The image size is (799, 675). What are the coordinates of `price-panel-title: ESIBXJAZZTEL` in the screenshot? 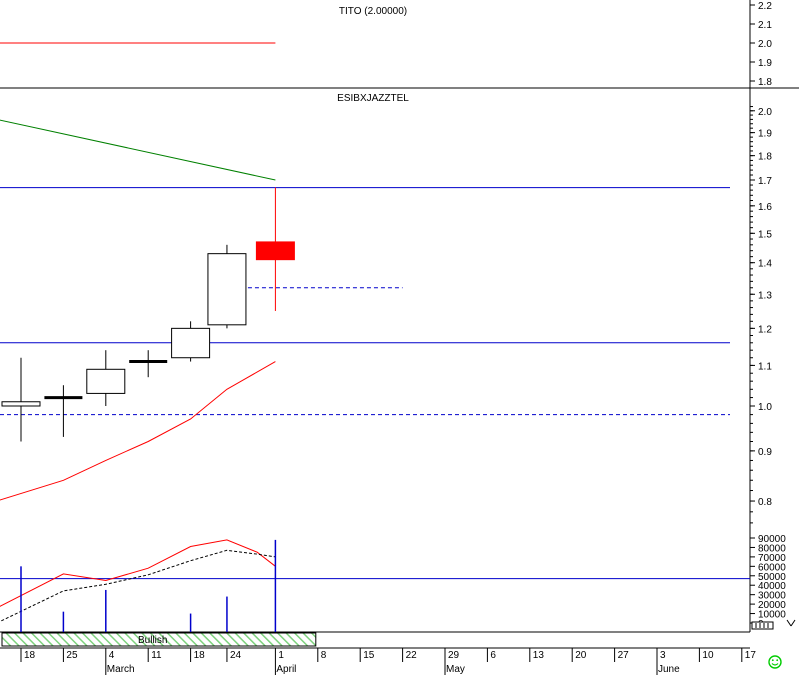 It's located at (373, 98).